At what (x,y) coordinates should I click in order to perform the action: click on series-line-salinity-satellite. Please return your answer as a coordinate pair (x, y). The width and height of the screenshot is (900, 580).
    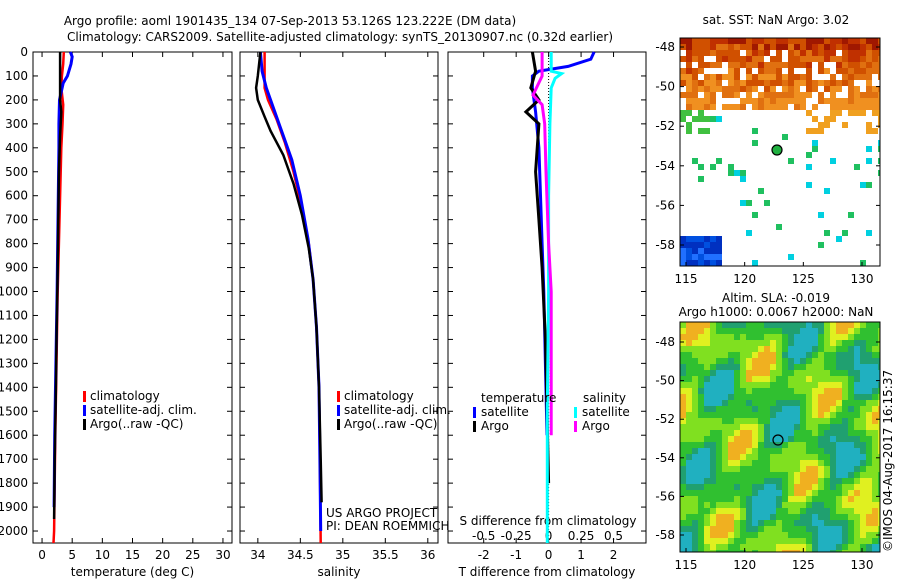
    Looking at the image, I should click on (555, 297).